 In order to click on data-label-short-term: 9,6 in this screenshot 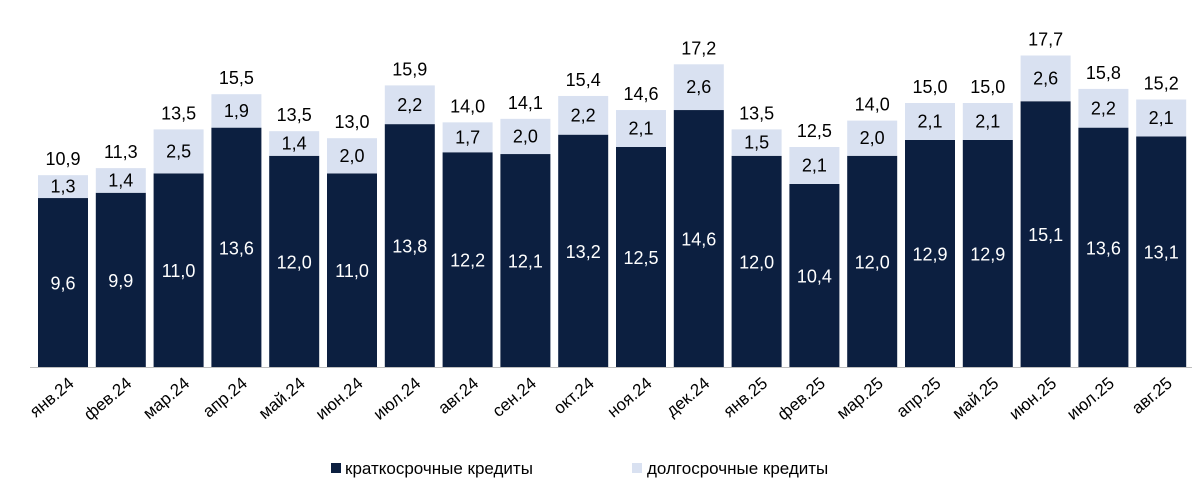, I will do `click(62, 284)`.